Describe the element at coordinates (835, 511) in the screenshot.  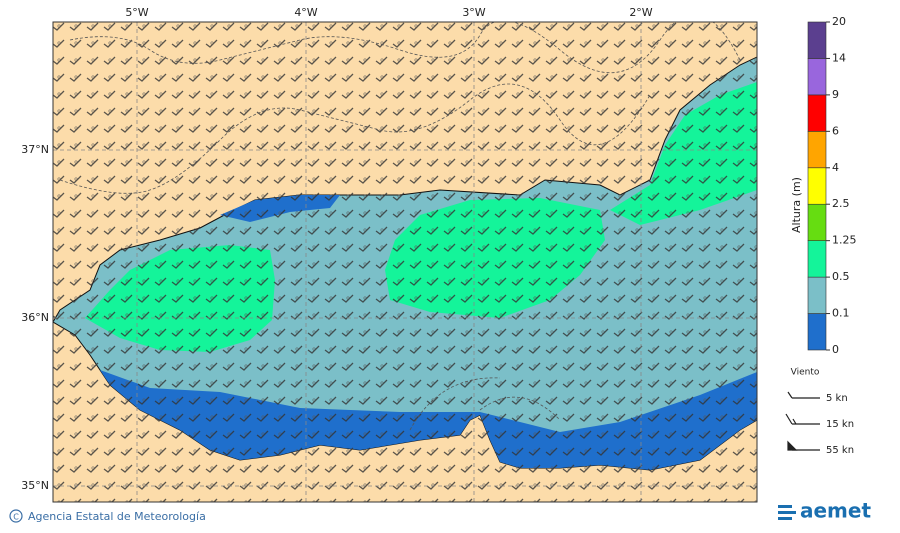
I see `footer-logo: aemet` at that location.